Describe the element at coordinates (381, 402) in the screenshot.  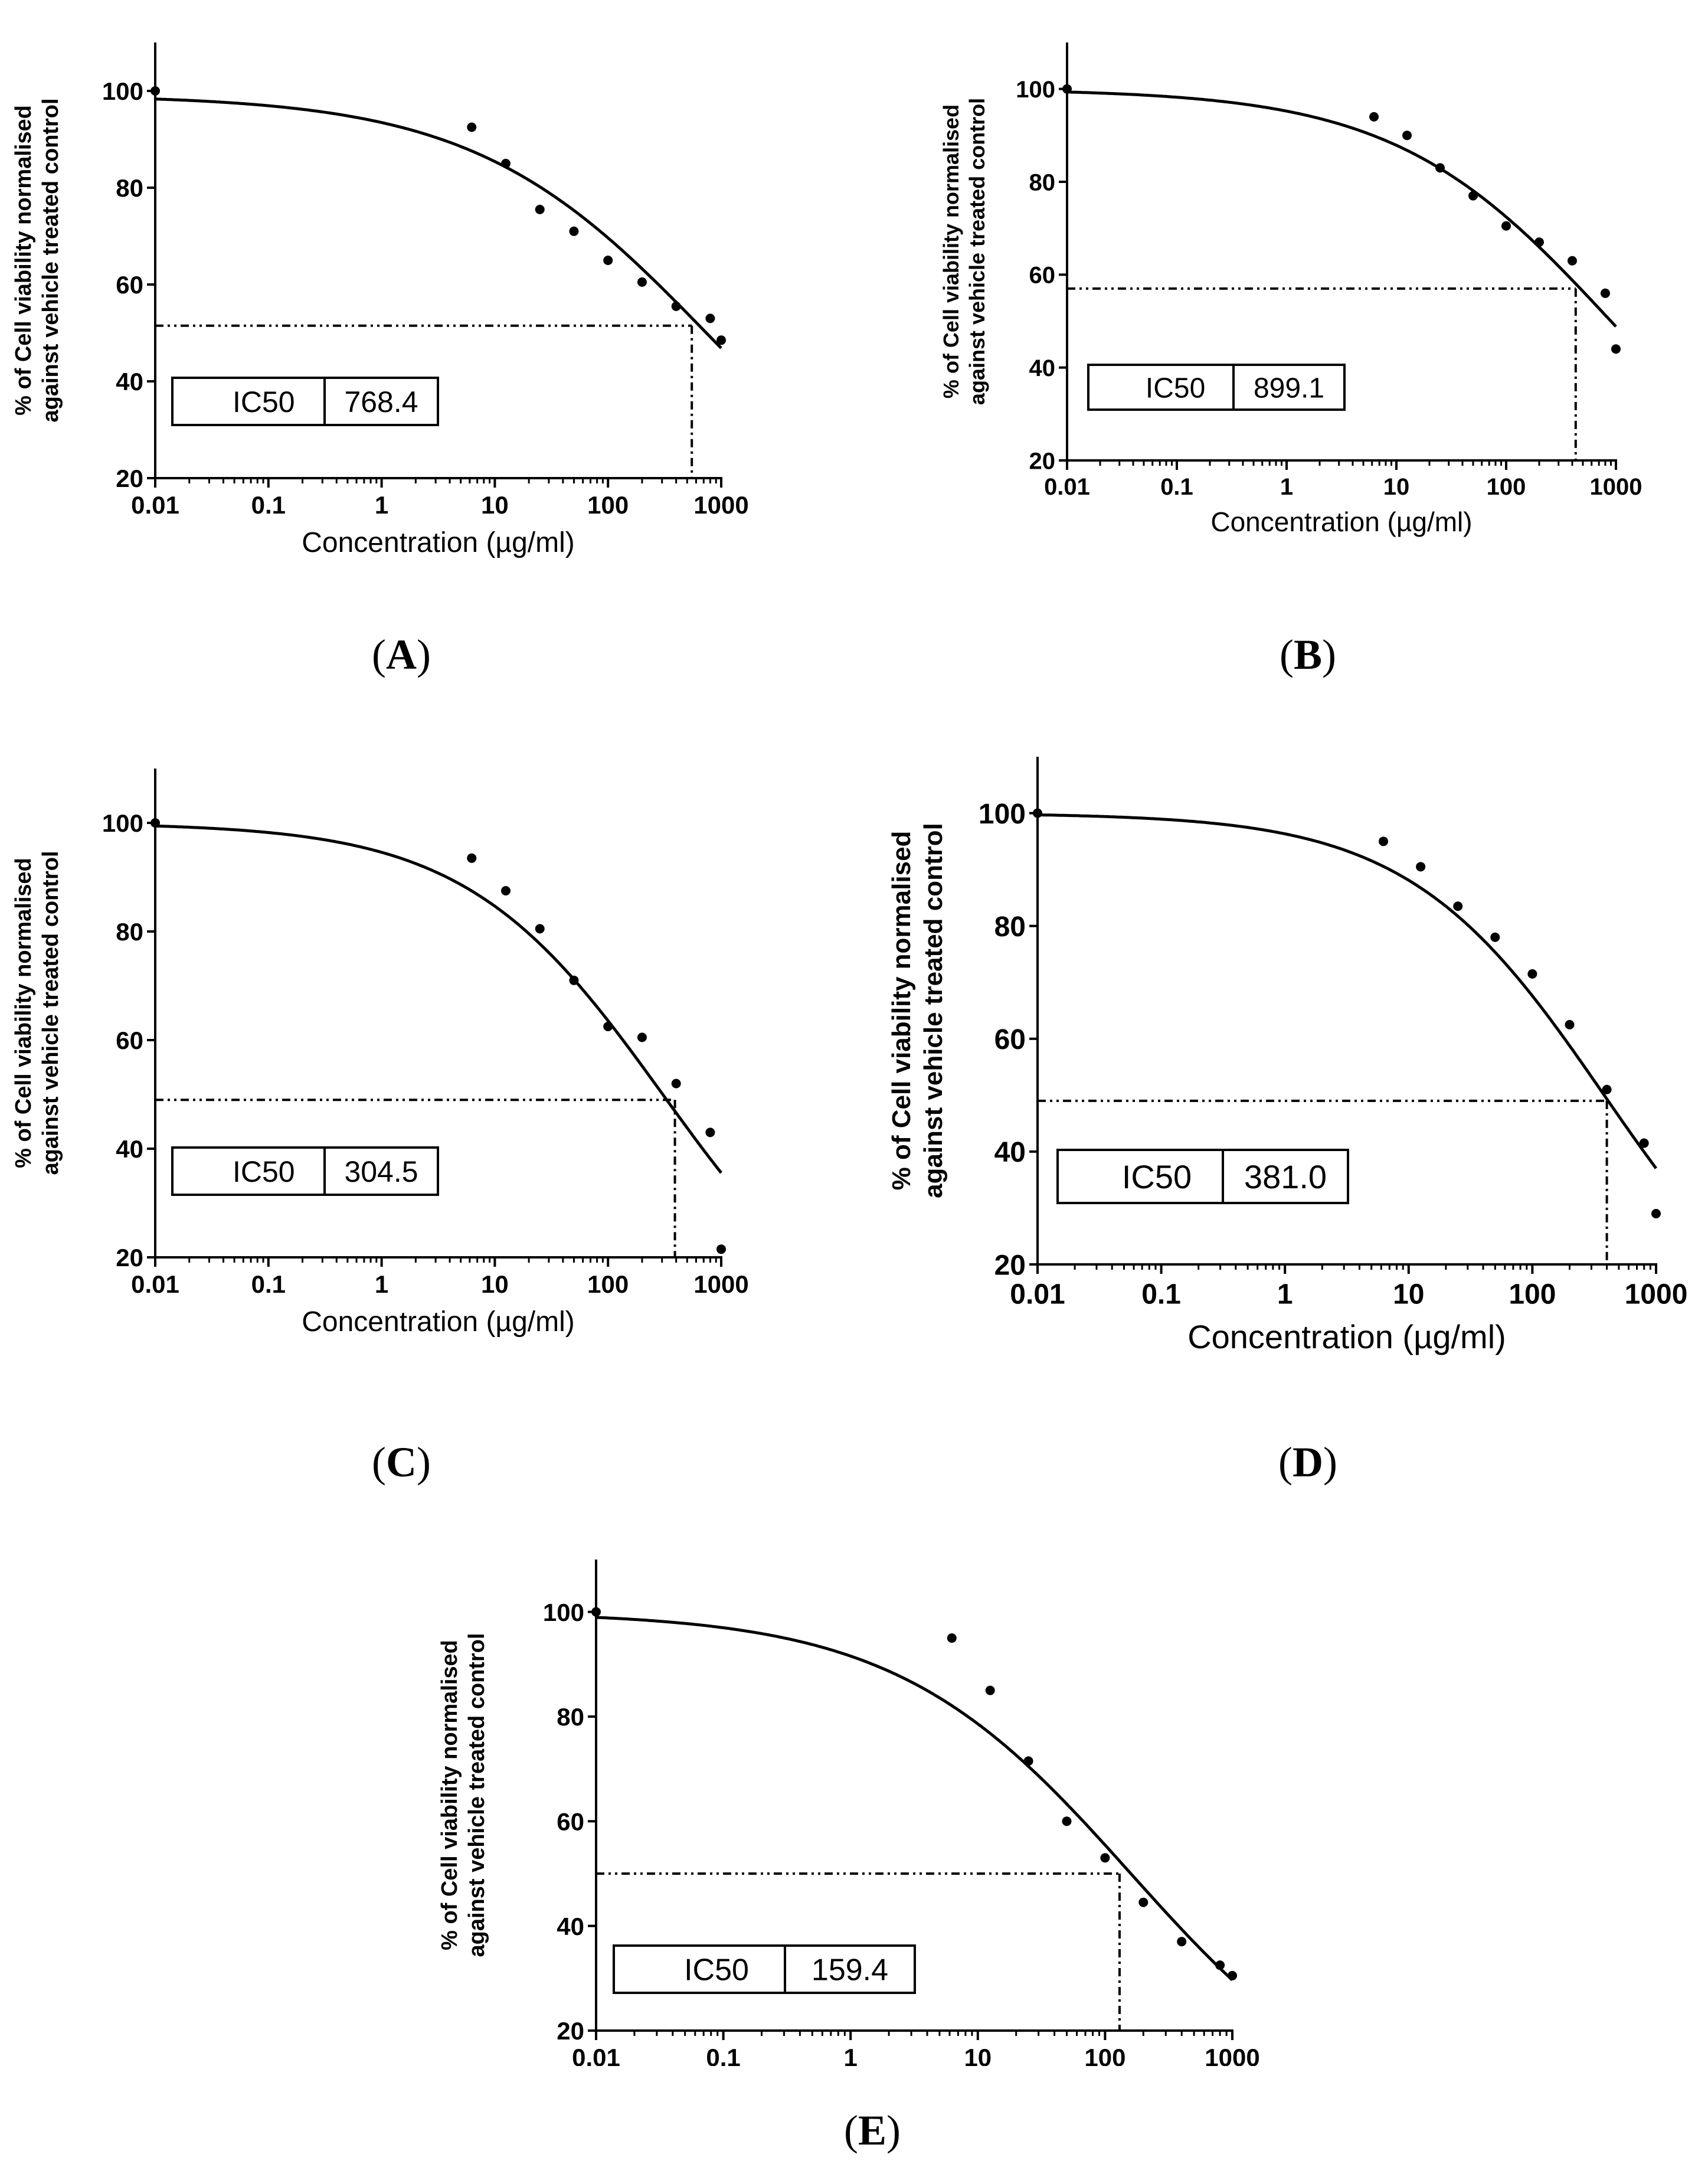
I see `ic50-value: 768.4` at that location.